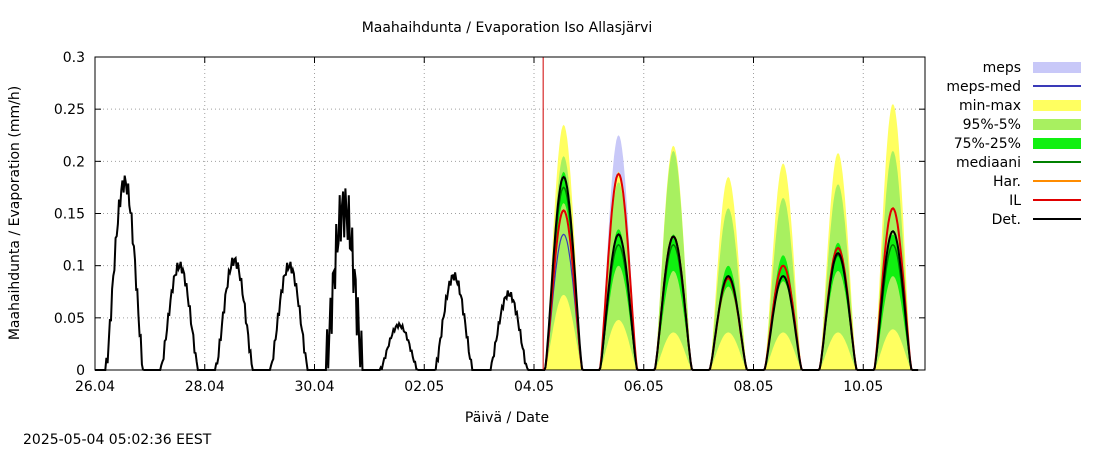 The width and height of the screenshot is (1100, 450). What do you see at coordinates (69, 110) in the screenshot?
I see `y-tick-label: 0.25` at bounding box center [69, 110].